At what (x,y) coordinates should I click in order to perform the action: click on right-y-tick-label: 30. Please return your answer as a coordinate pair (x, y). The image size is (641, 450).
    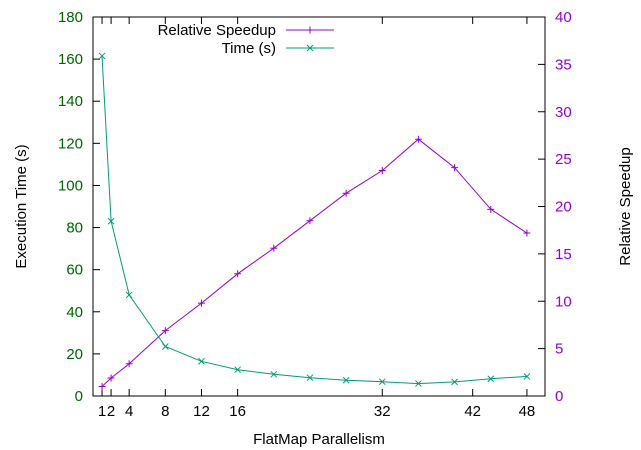
    Looking at the image, I should click on (563, 112).